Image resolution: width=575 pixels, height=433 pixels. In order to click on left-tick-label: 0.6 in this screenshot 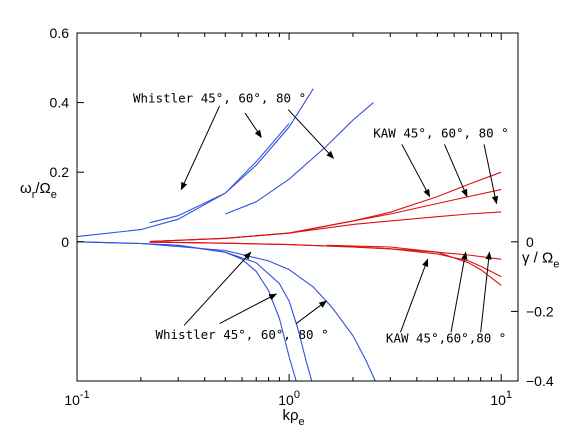, I will do `click(60, 33)`.